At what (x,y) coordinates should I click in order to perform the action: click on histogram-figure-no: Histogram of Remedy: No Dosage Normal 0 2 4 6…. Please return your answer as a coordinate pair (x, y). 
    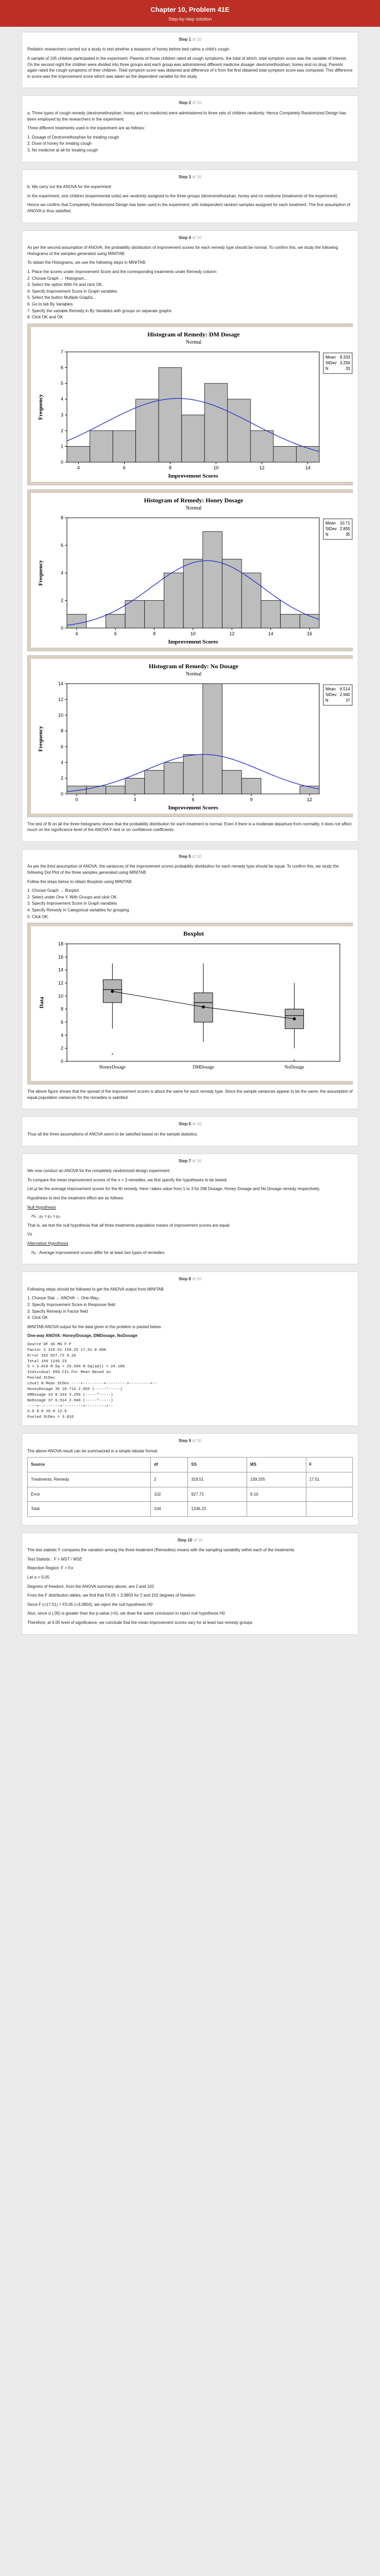
    Looking at the image, I should click on (192, 736).